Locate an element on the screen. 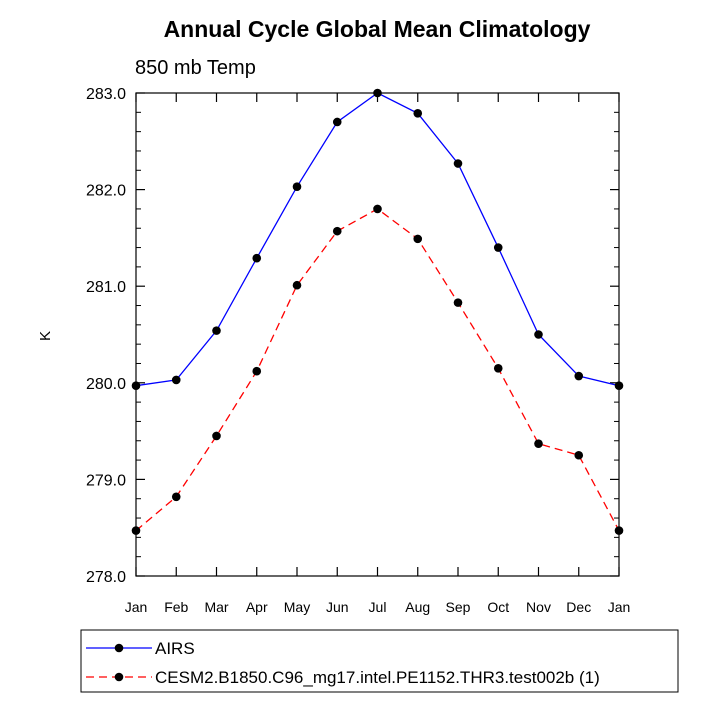  y-tick-label: 280.0 is located at coordinates (106, 384).